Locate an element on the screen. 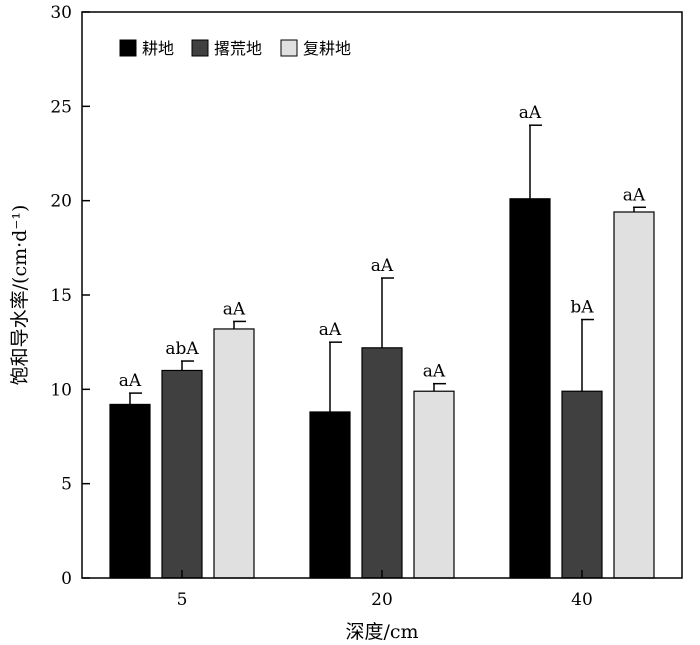  x-axis-title: 深度/cm is located at coordinates (381, 632).